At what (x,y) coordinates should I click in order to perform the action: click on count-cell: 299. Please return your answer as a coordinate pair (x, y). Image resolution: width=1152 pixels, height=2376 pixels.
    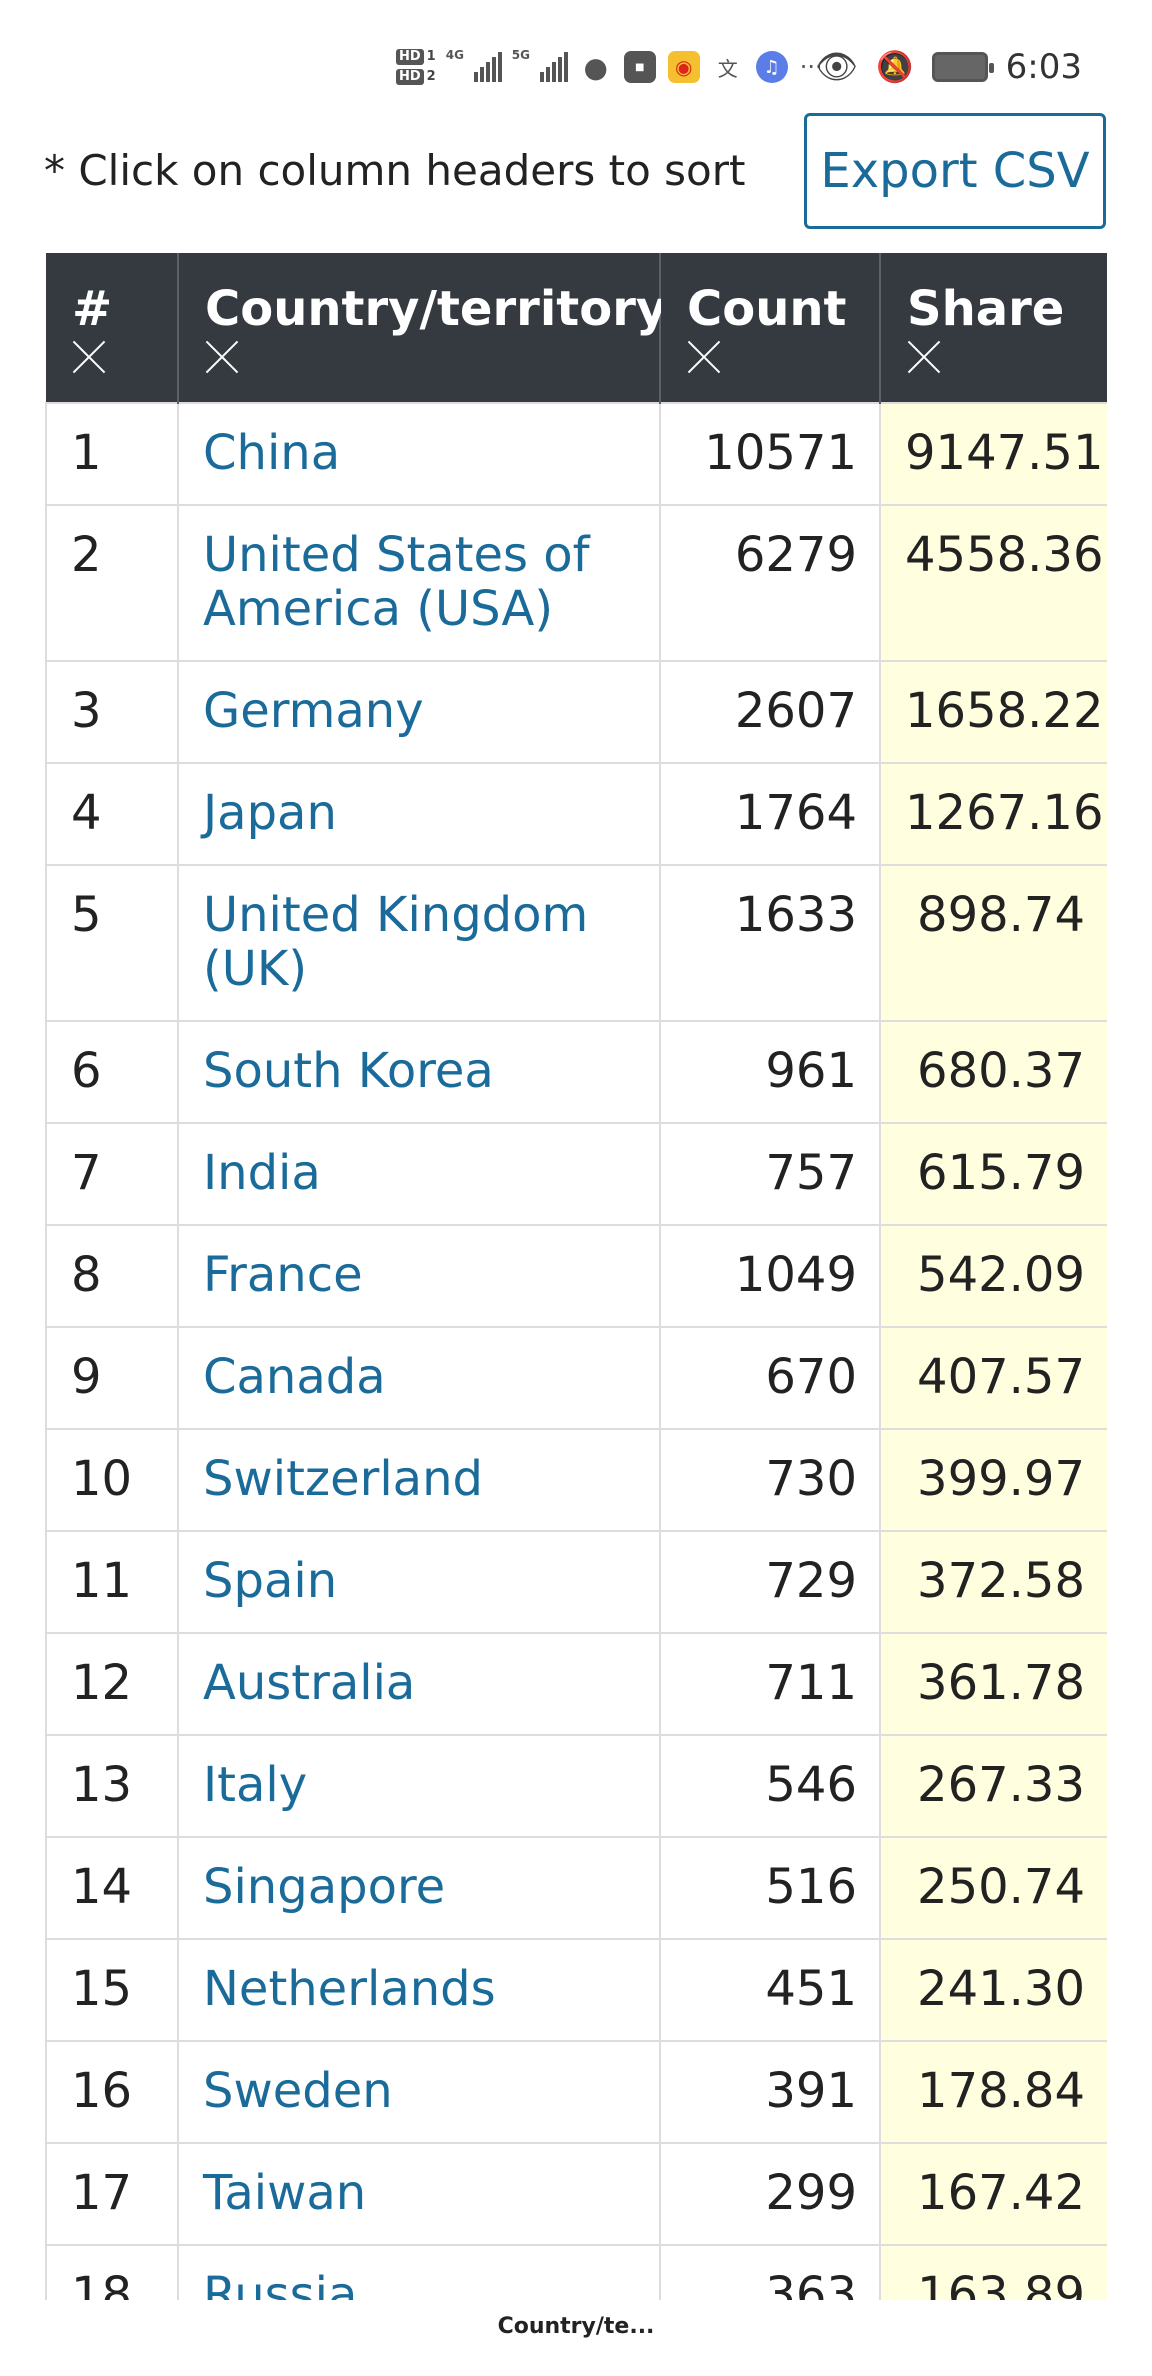
    Looking at the image, I should click on (770, 2194).